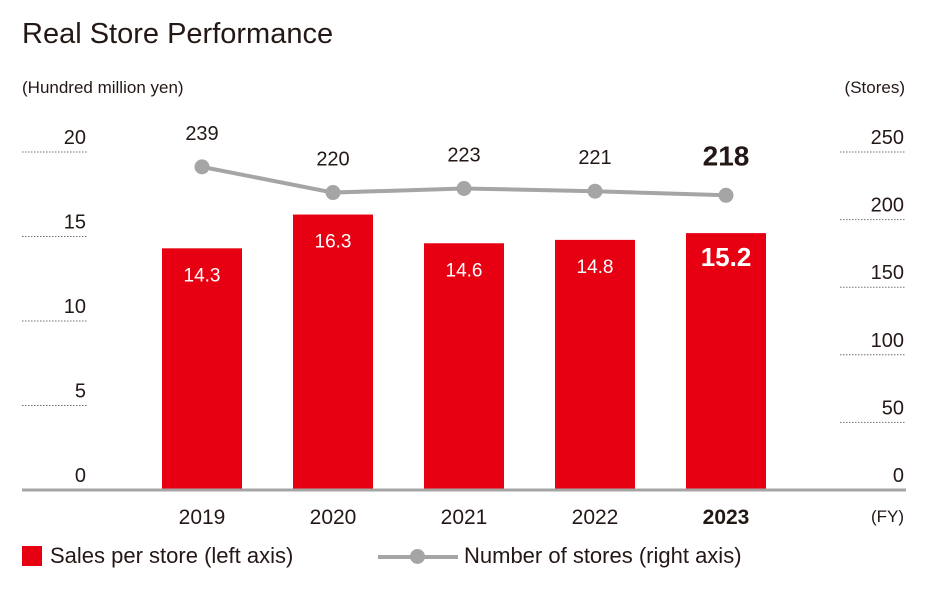  What do you see at coordinates (201, 134) in the screenshot?
I see `line-value-label: 239` at bounding box center [201, 134].